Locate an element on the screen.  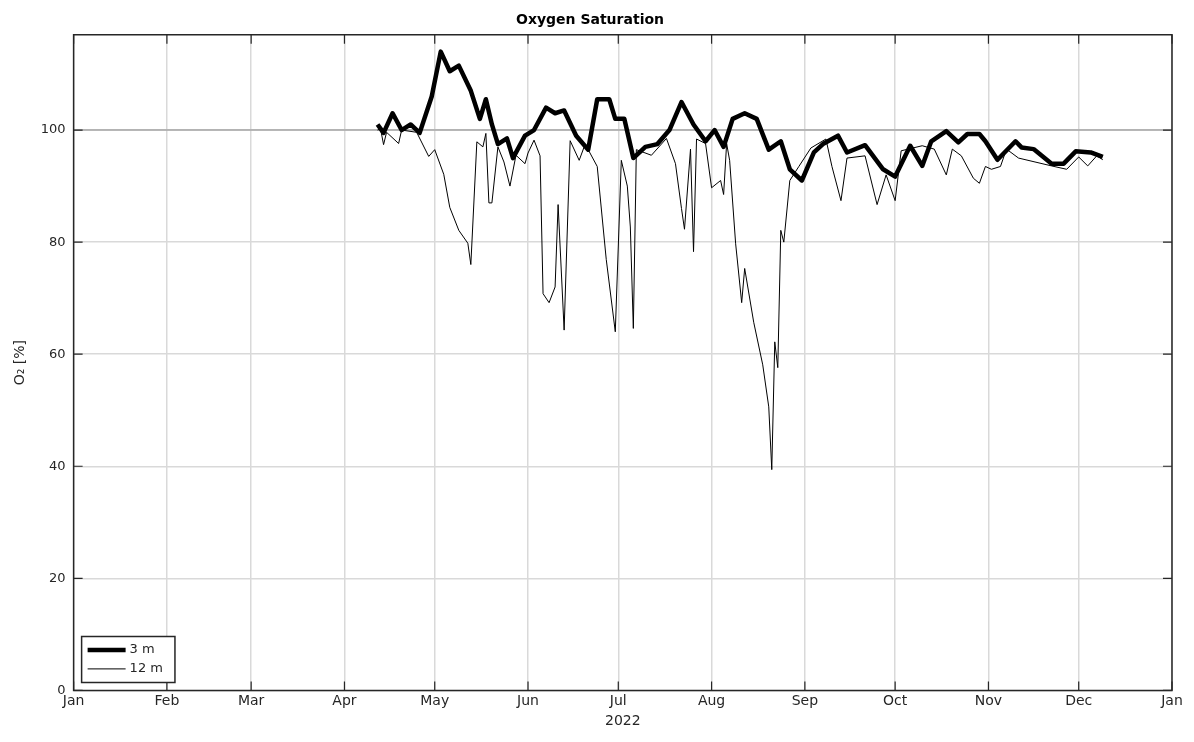
y-tick-label: 40 is located at coordinates (57, 465).